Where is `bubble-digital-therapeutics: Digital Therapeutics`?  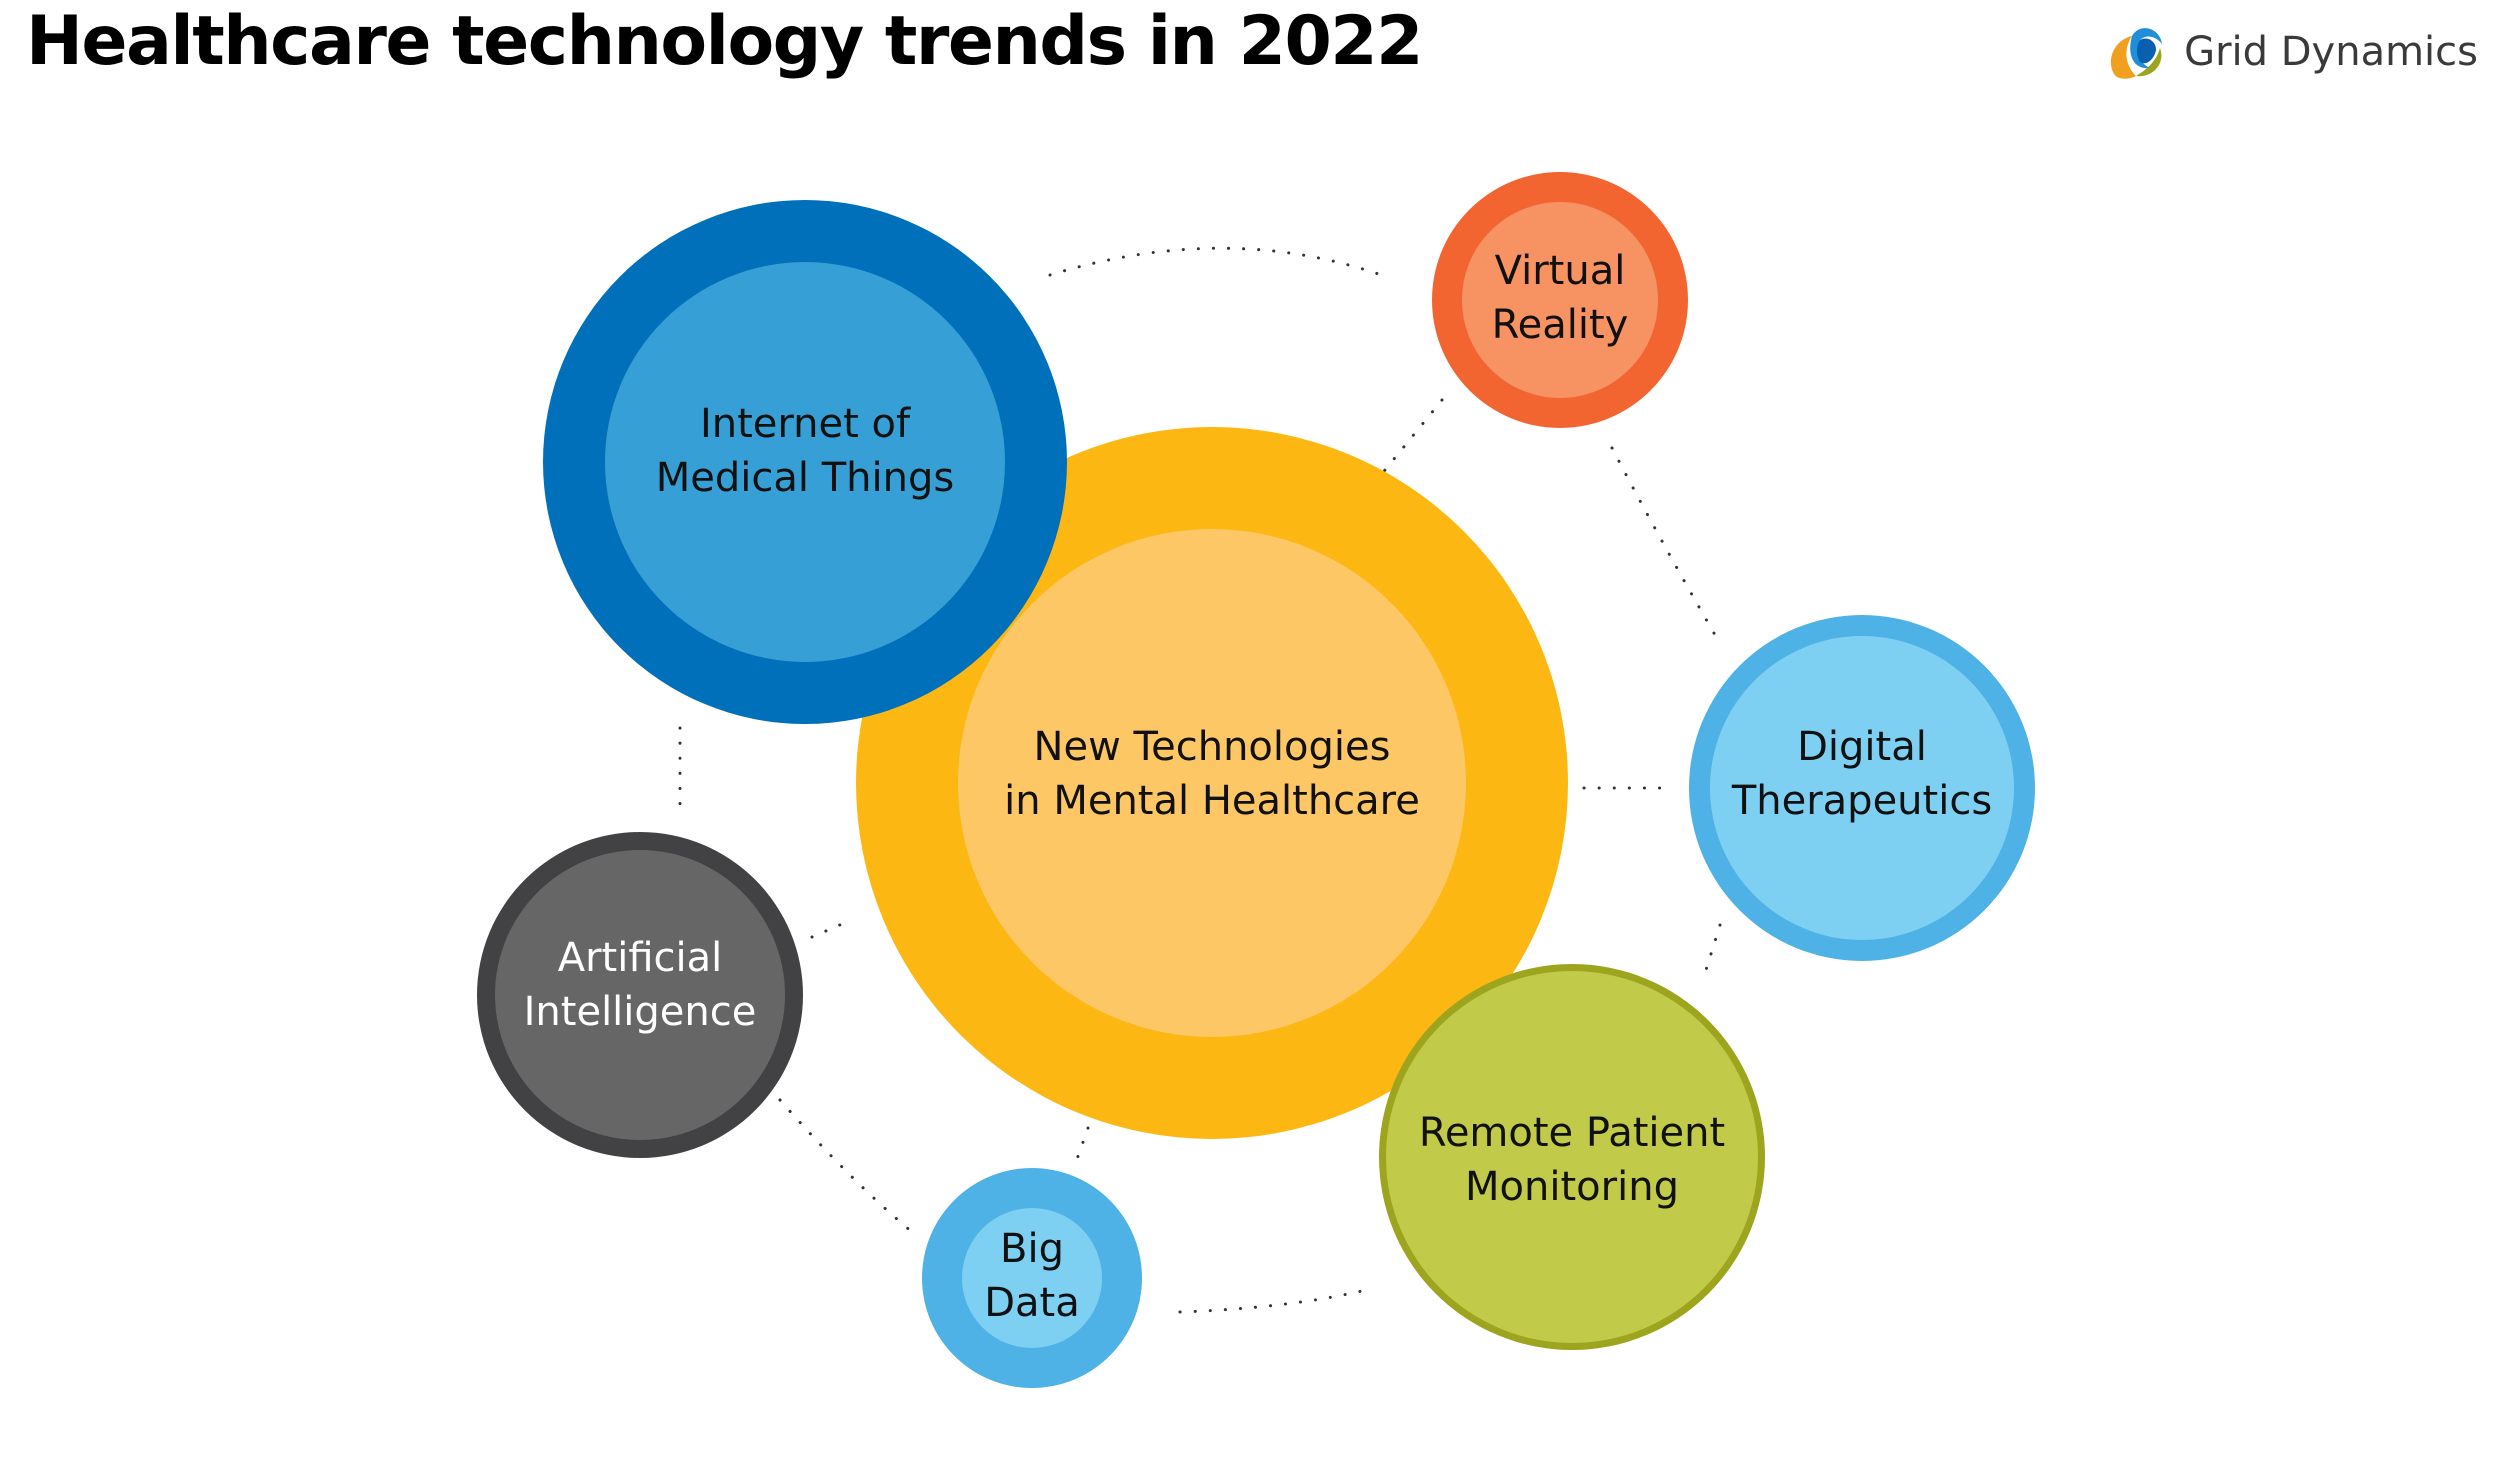
bubble-digital-therapeutics: Digital Therapeutics is located at coordinates (1862, 788).